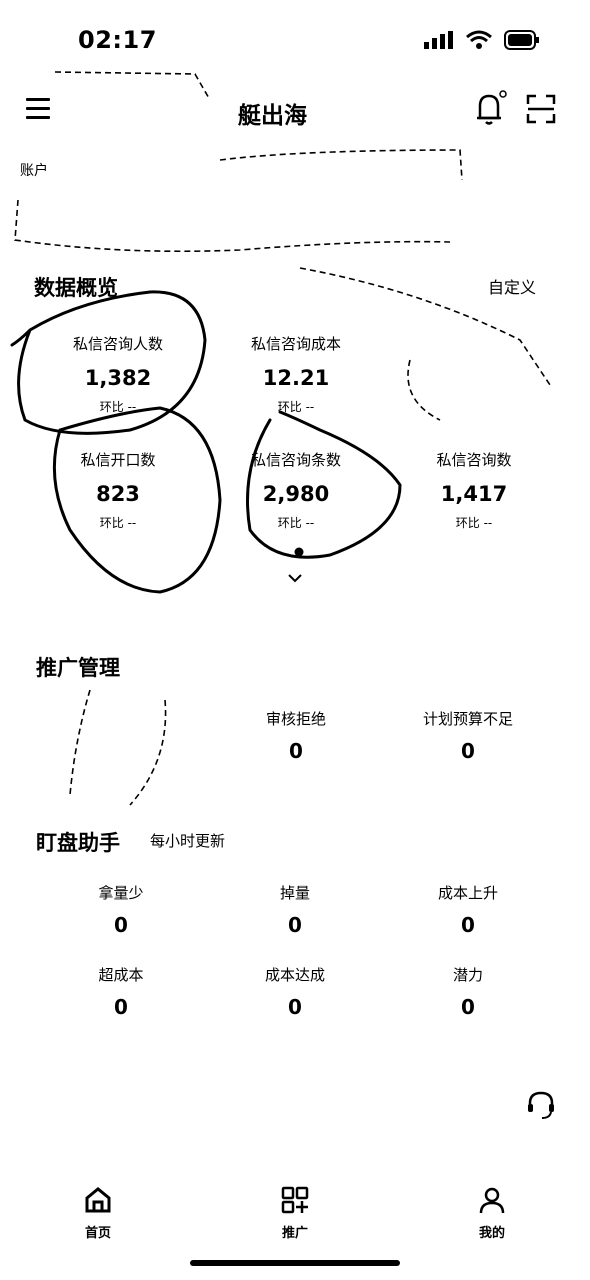  What do you see at coordinates (295, 578) in the screenshot?
I see `chevron-down-icon` at bounding box center [295, 578].